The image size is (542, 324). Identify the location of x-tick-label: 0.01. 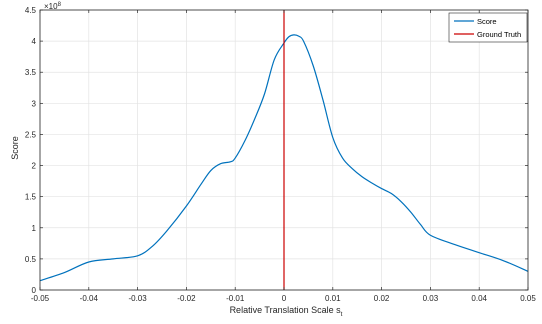
(333, 298).